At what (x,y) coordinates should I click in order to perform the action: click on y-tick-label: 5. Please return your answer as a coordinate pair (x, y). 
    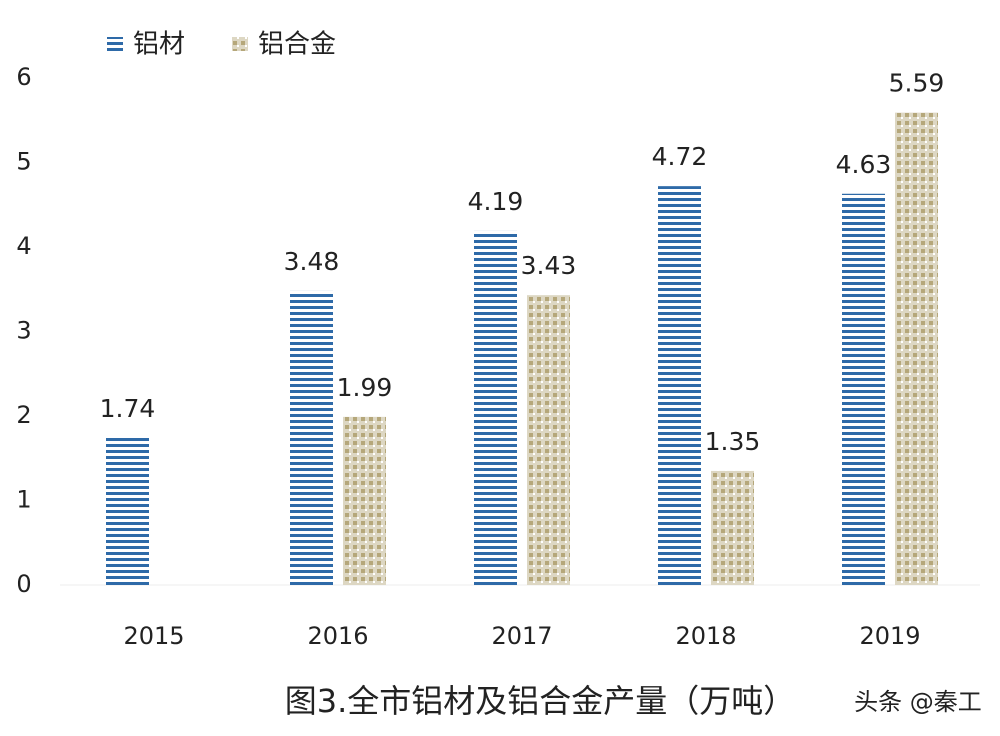
    Looking at the image, I should click on (23, 162).